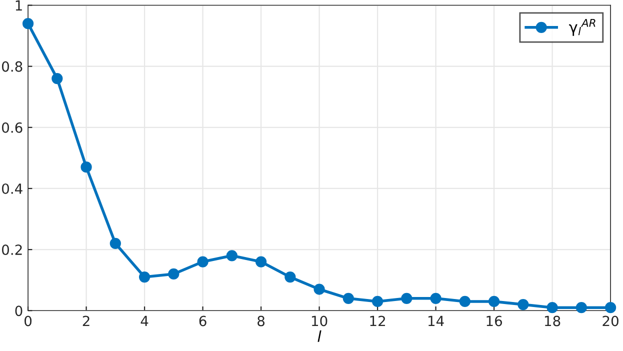  I want to click on y-tick-label: 0, so click(18, 311).